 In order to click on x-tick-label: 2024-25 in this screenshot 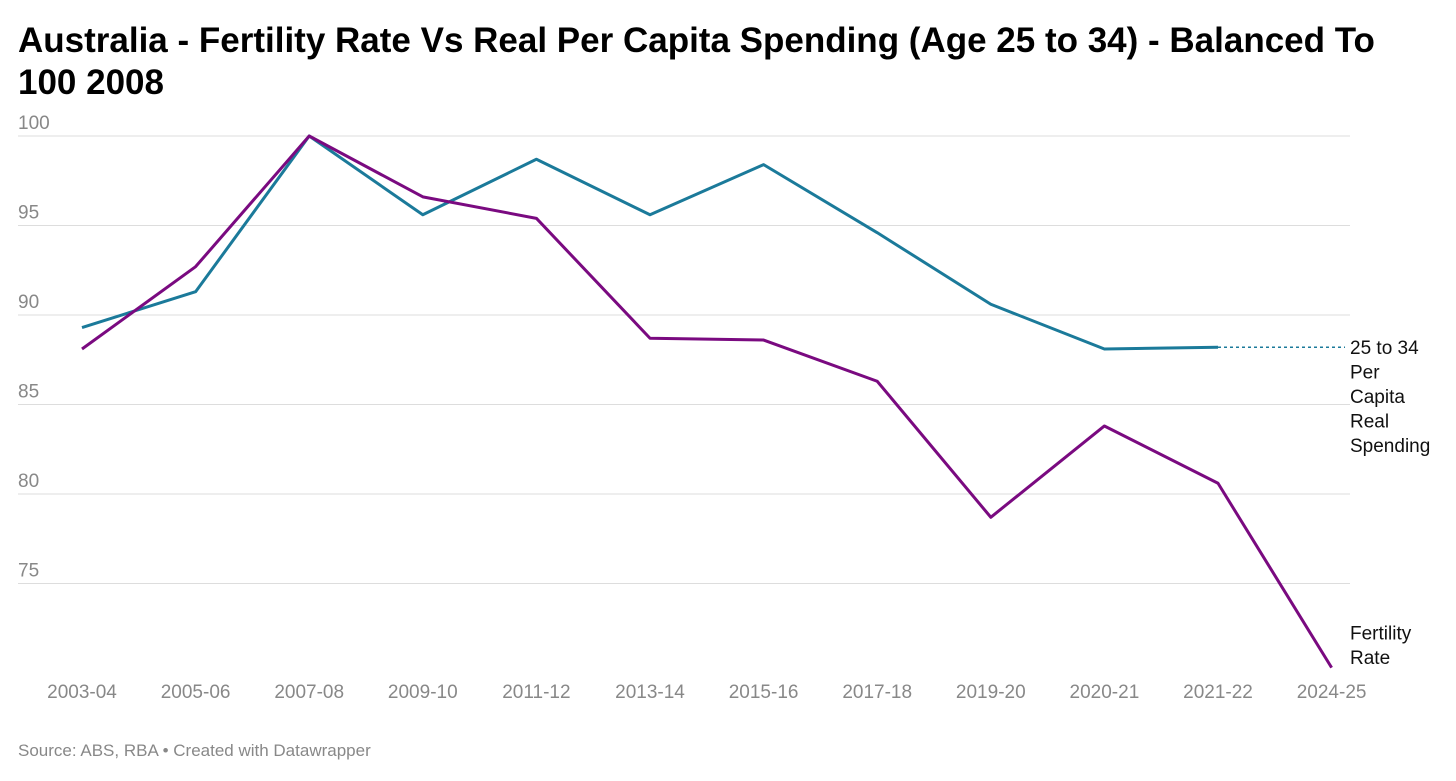, I will do `click(1332, 692)`.